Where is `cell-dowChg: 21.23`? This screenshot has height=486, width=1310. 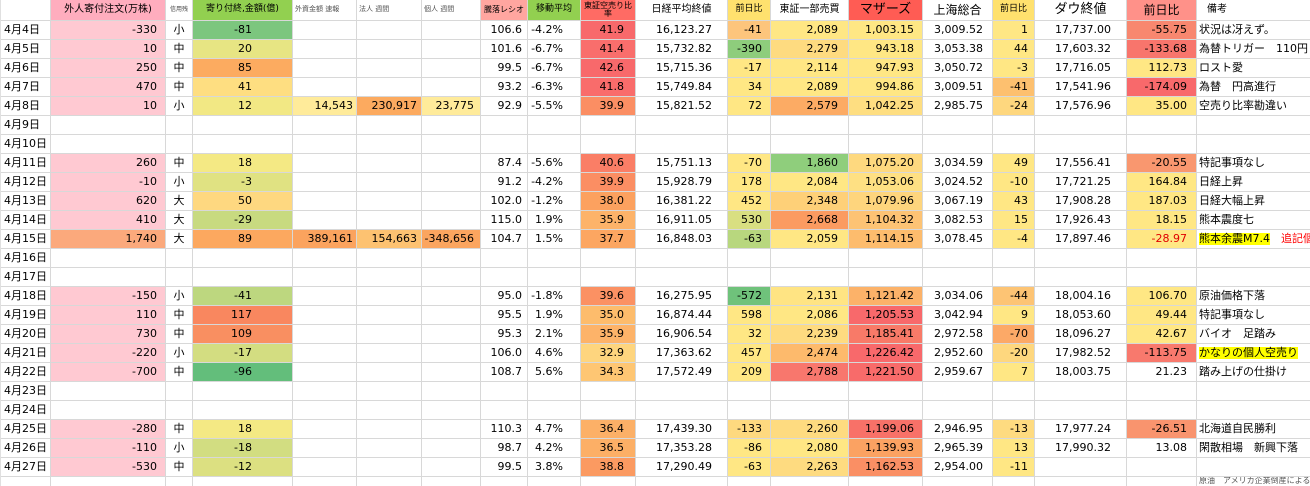 cell-dowChg: 21.23 is located at coordinates (1162, 372).